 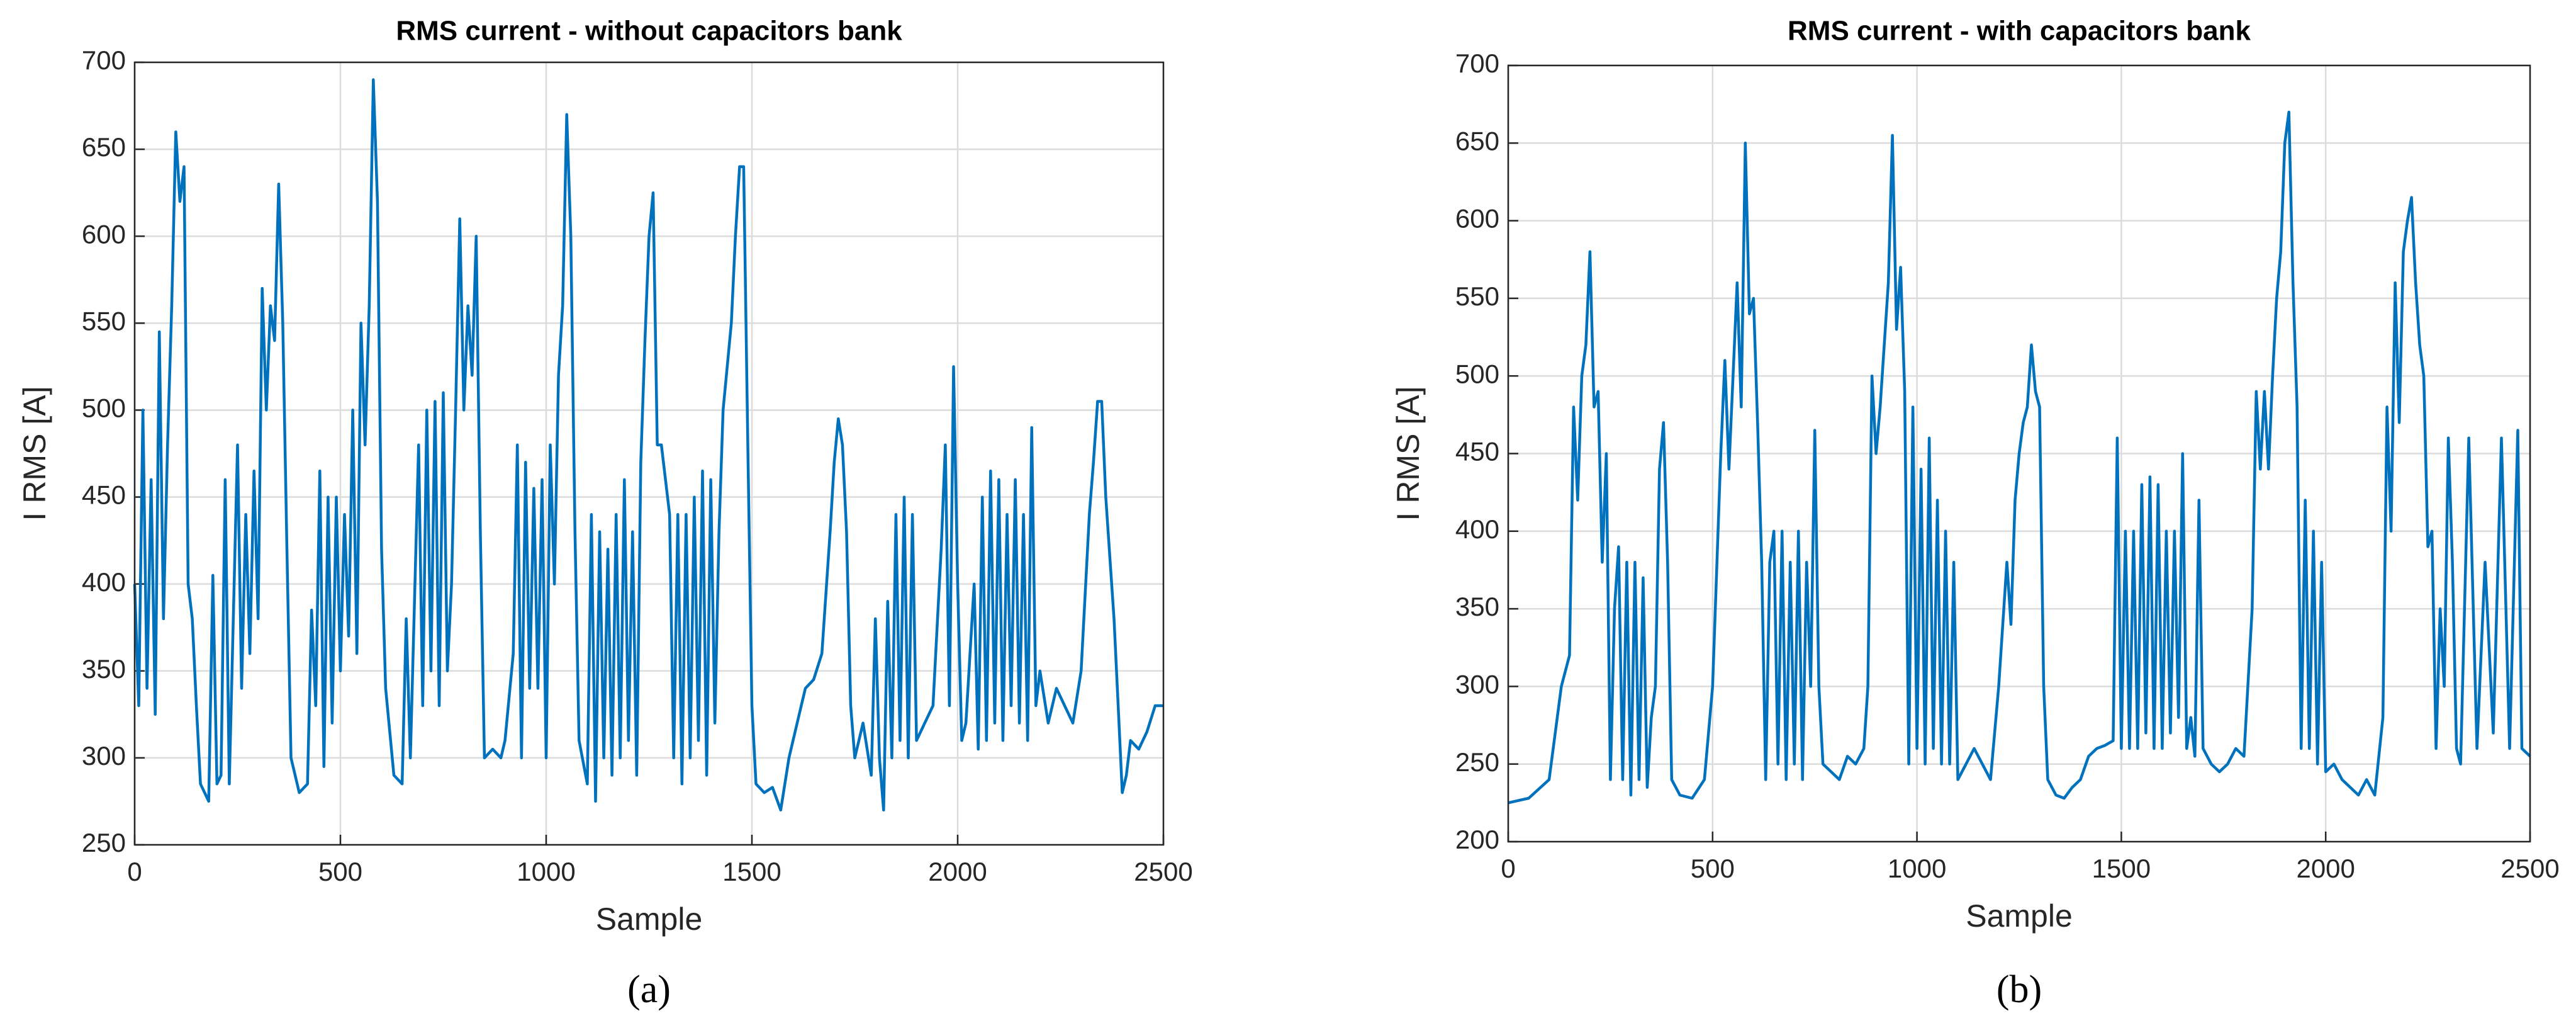 I want to click on chart-title: RMS current - with capacitors bank, so click(x=2019, y=31).